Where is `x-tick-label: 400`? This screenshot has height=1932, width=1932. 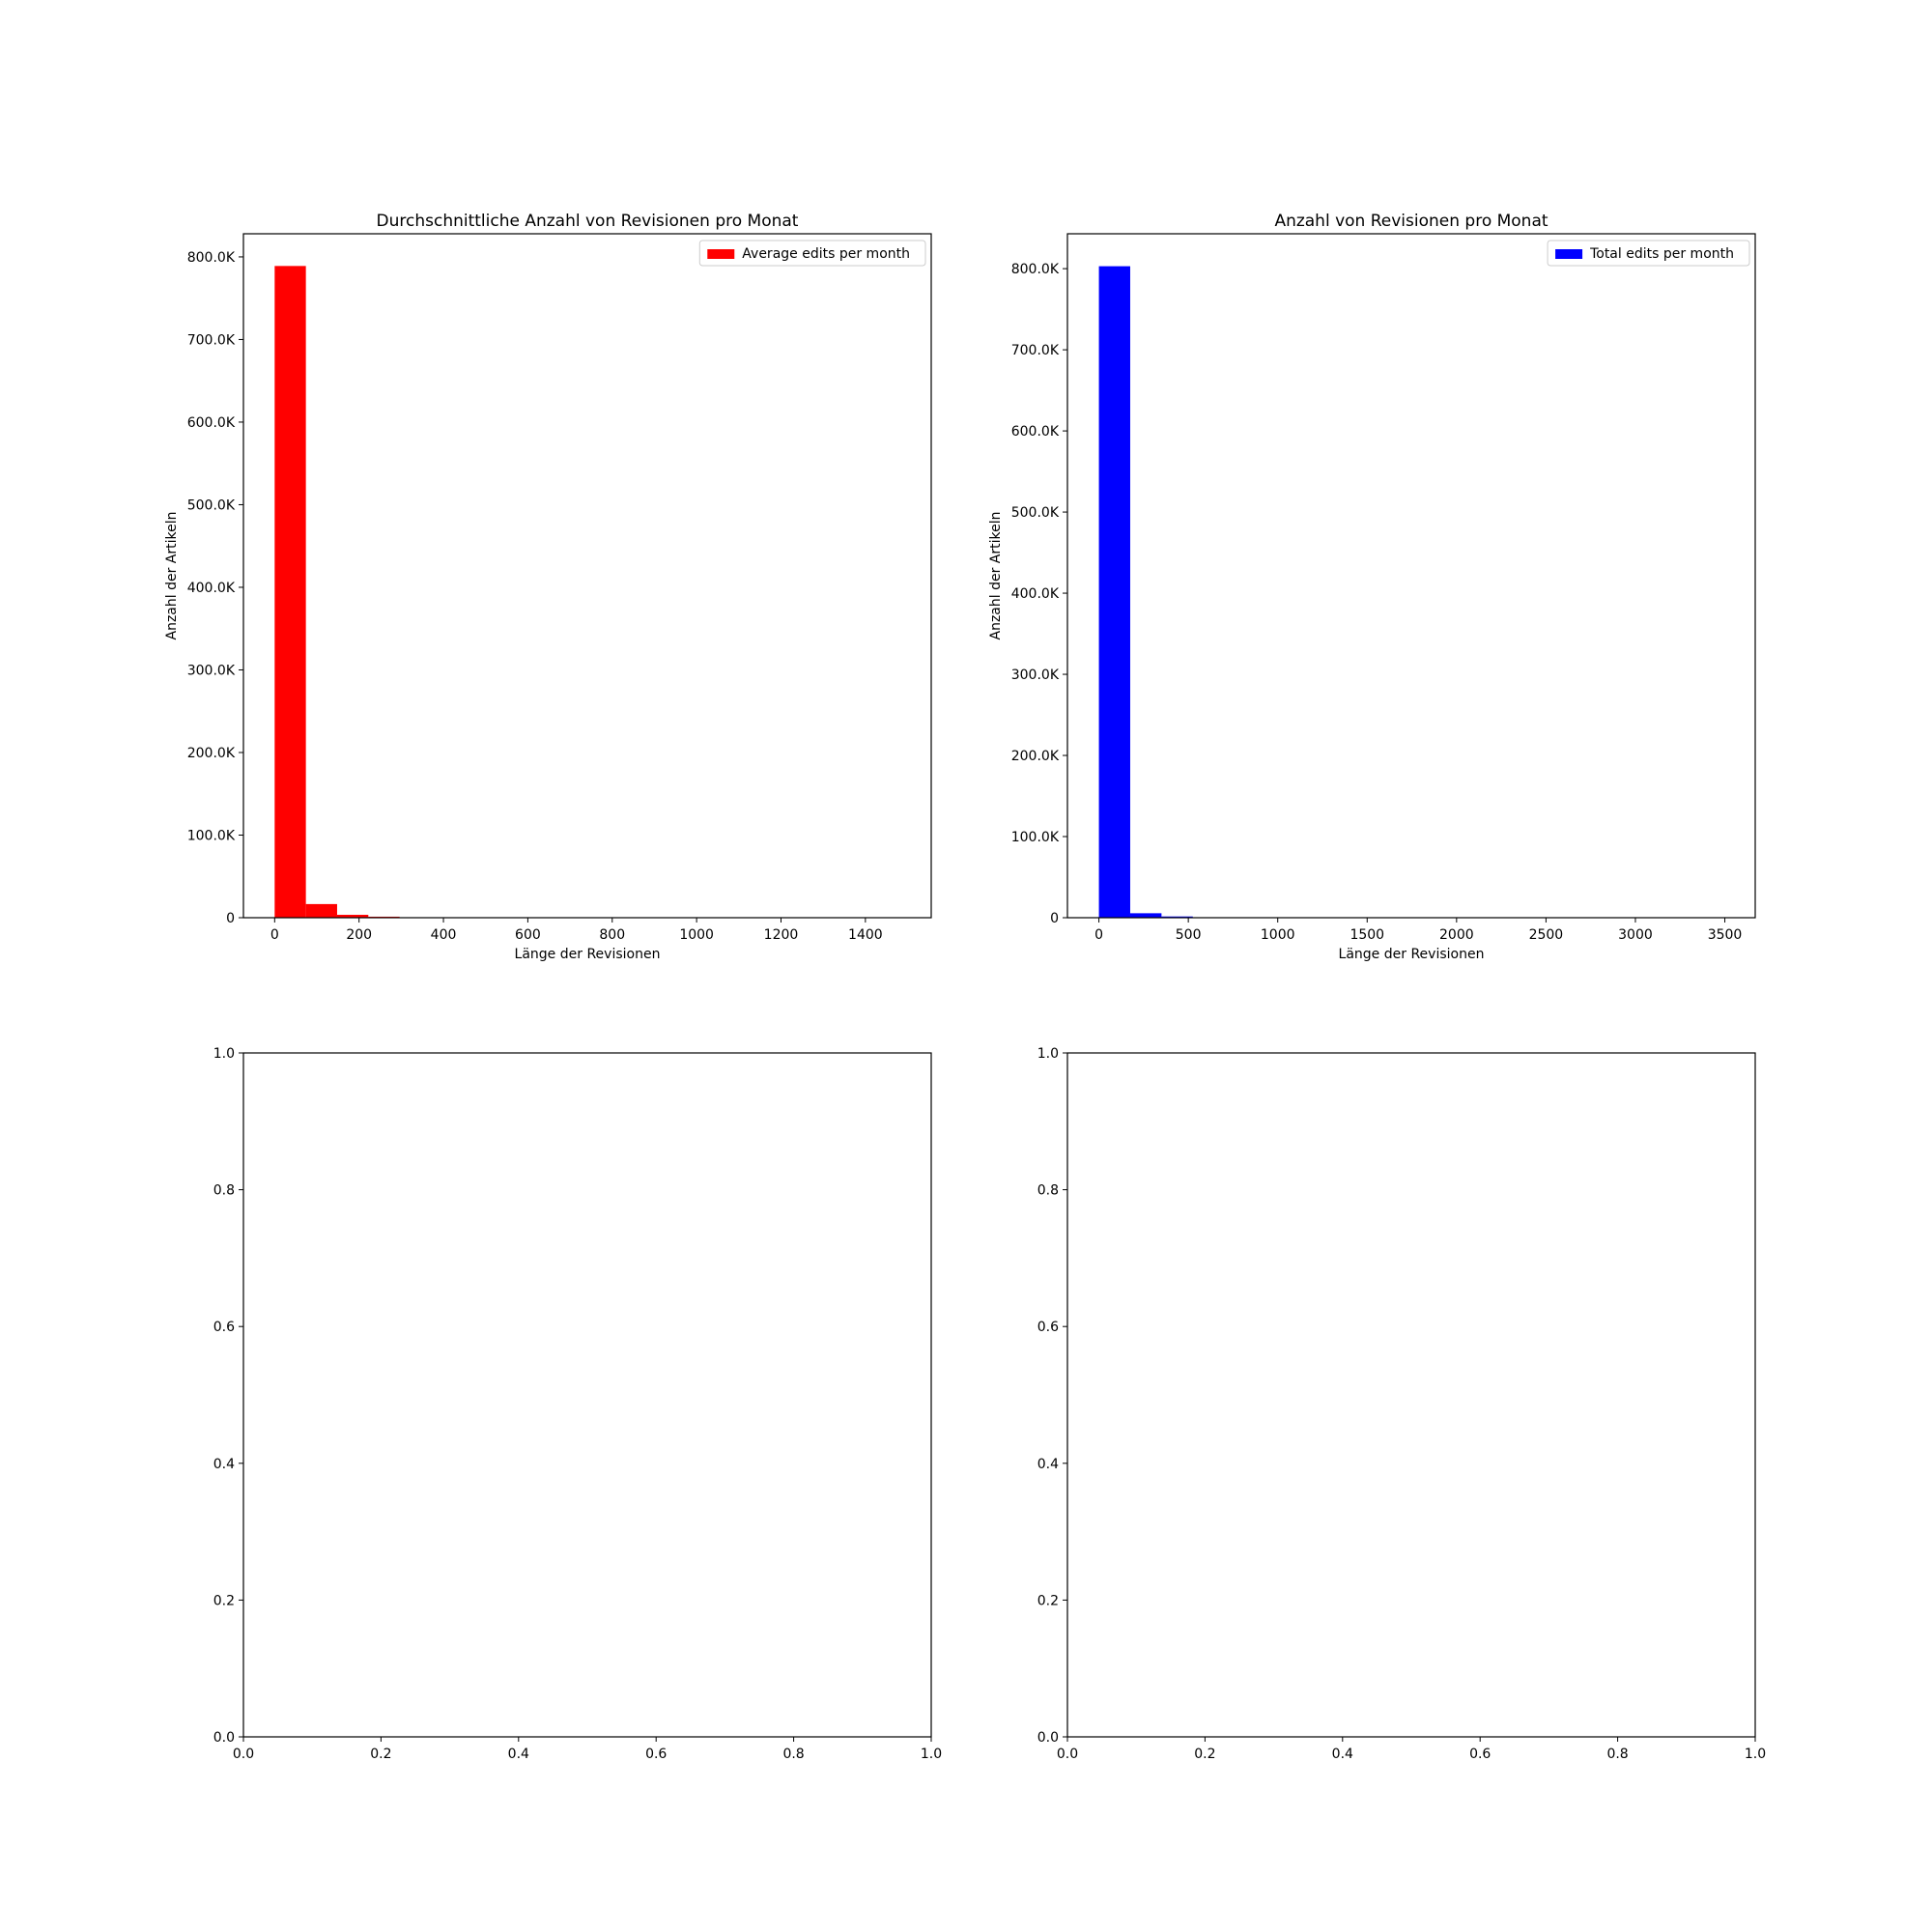
x-tick-label: 400 is located at coordinates (444, 935).